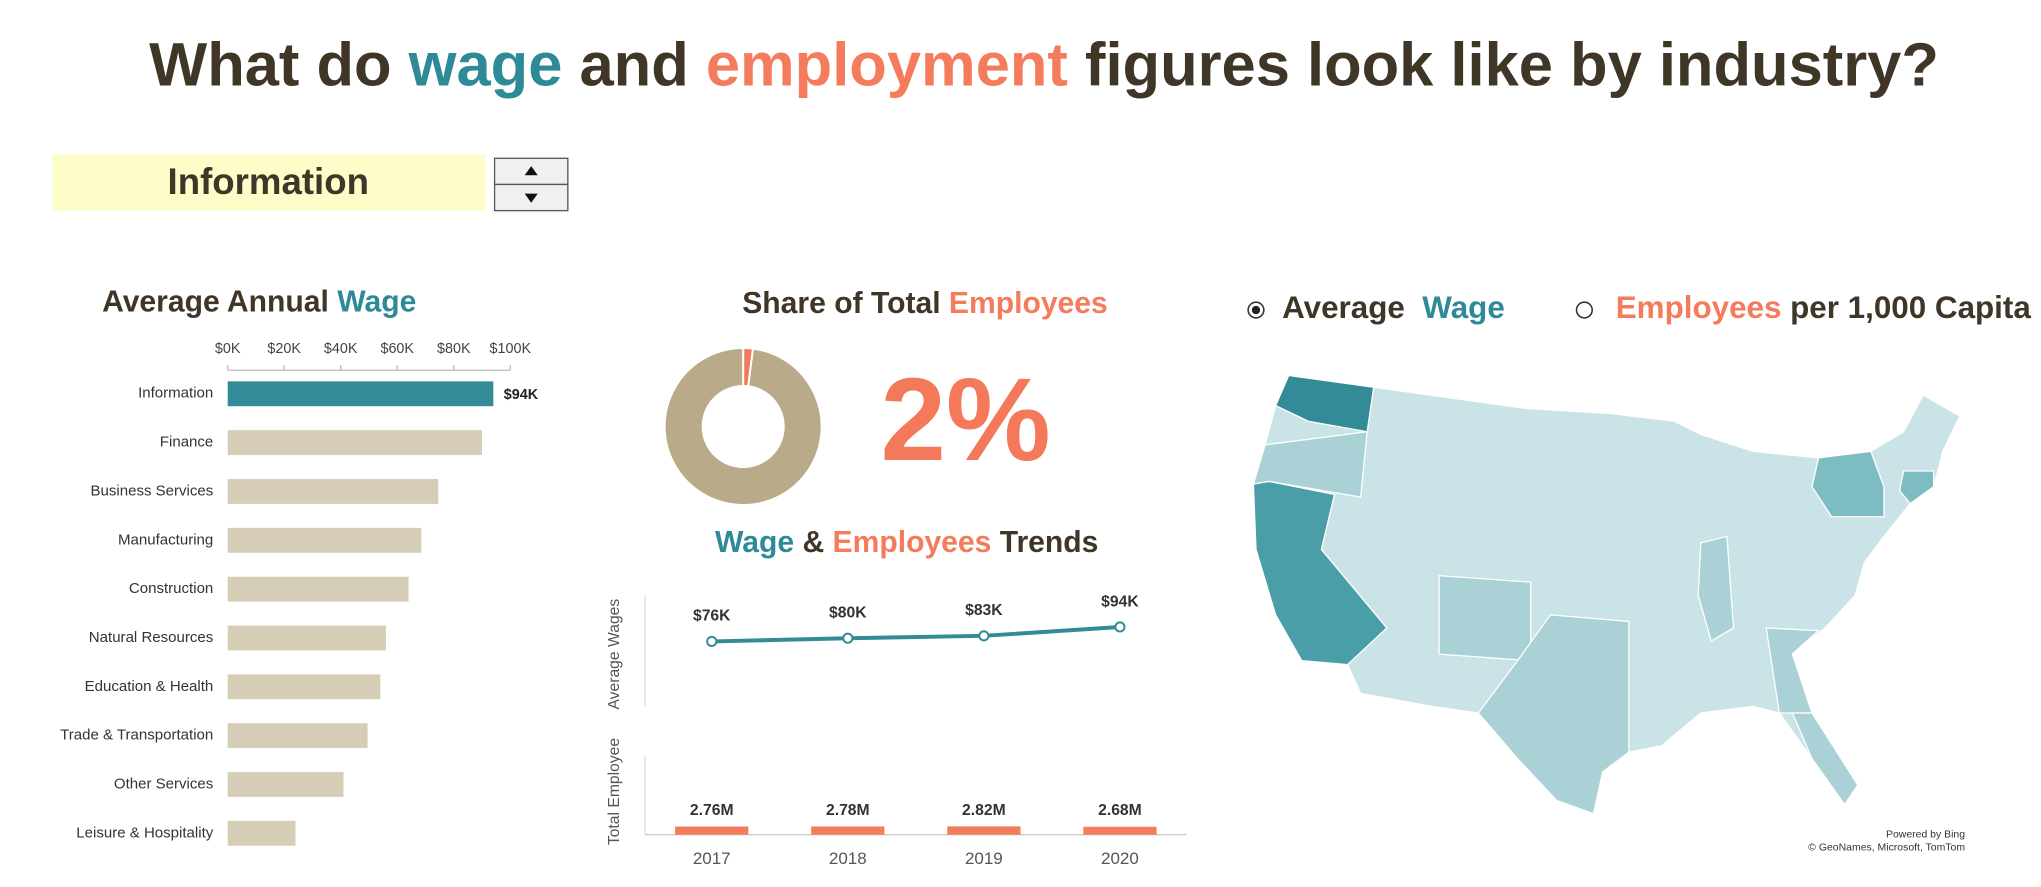  What do you see at coordinates (712, 616) in the screenshot?
I see `value-label: $76K` at bounding box center [712, 616].